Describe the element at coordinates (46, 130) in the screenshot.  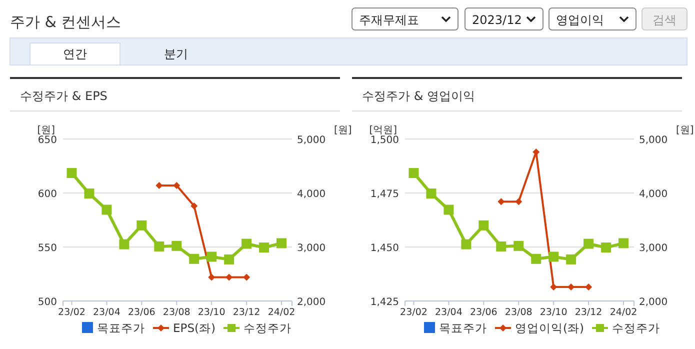
I see `y-axis-title: [원]` at that location.